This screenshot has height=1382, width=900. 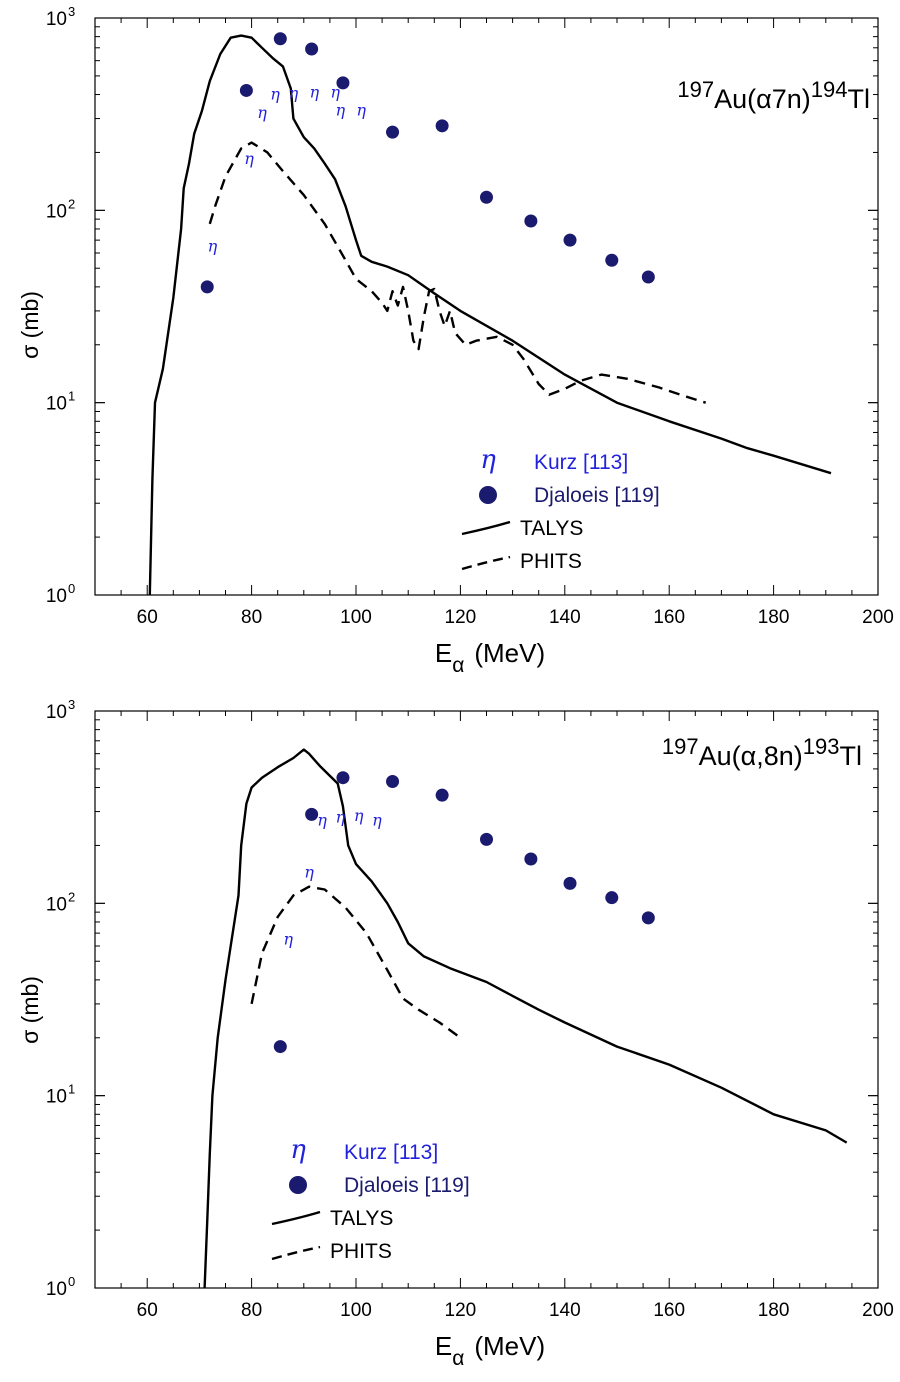 What do you see at coordinates (356, 962) in the screenshot?
I see `series-line-phits` at bounding box center [356, 962].